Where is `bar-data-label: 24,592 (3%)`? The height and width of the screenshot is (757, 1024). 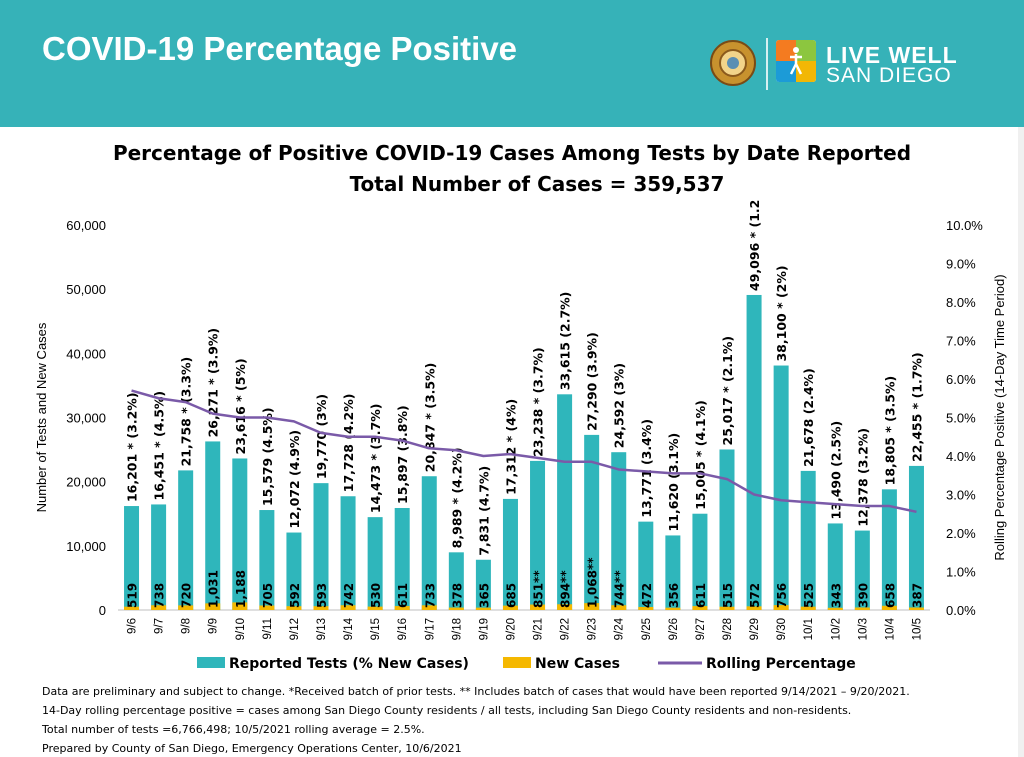
bar-data-label: 24,592 (3%) is located at coordinates (619, 405).